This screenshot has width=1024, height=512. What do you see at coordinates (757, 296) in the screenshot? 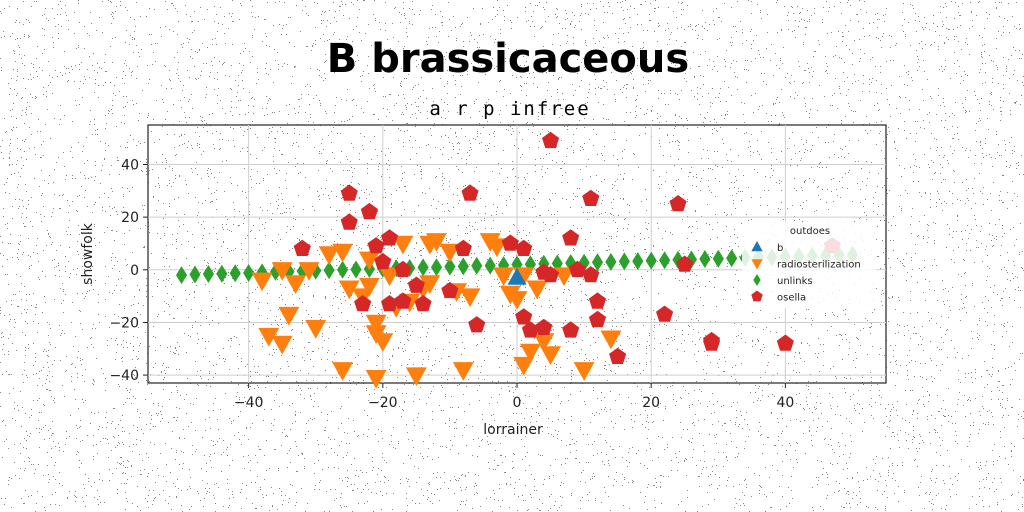
I see `legend-marker-osella` at bounding box center [757, 296].